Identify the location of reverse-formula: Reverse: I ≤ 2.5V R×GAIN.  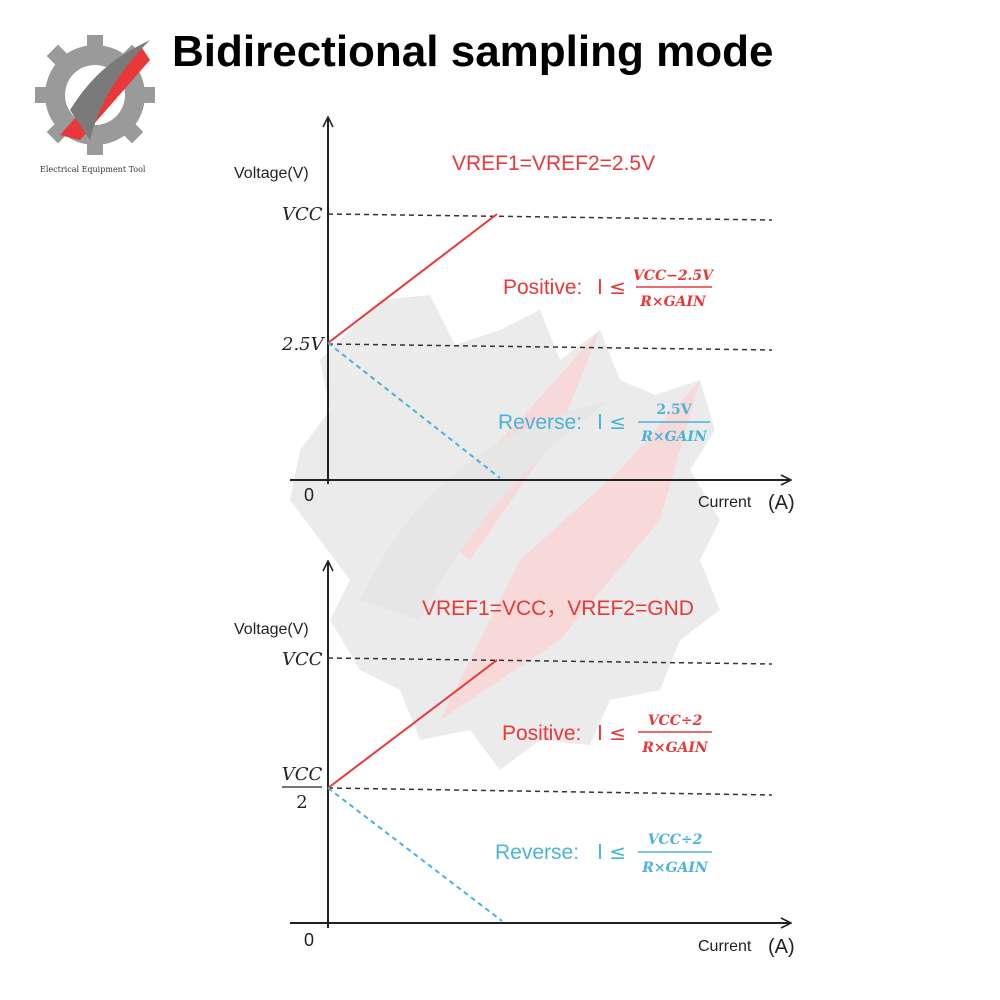
(604, 423).